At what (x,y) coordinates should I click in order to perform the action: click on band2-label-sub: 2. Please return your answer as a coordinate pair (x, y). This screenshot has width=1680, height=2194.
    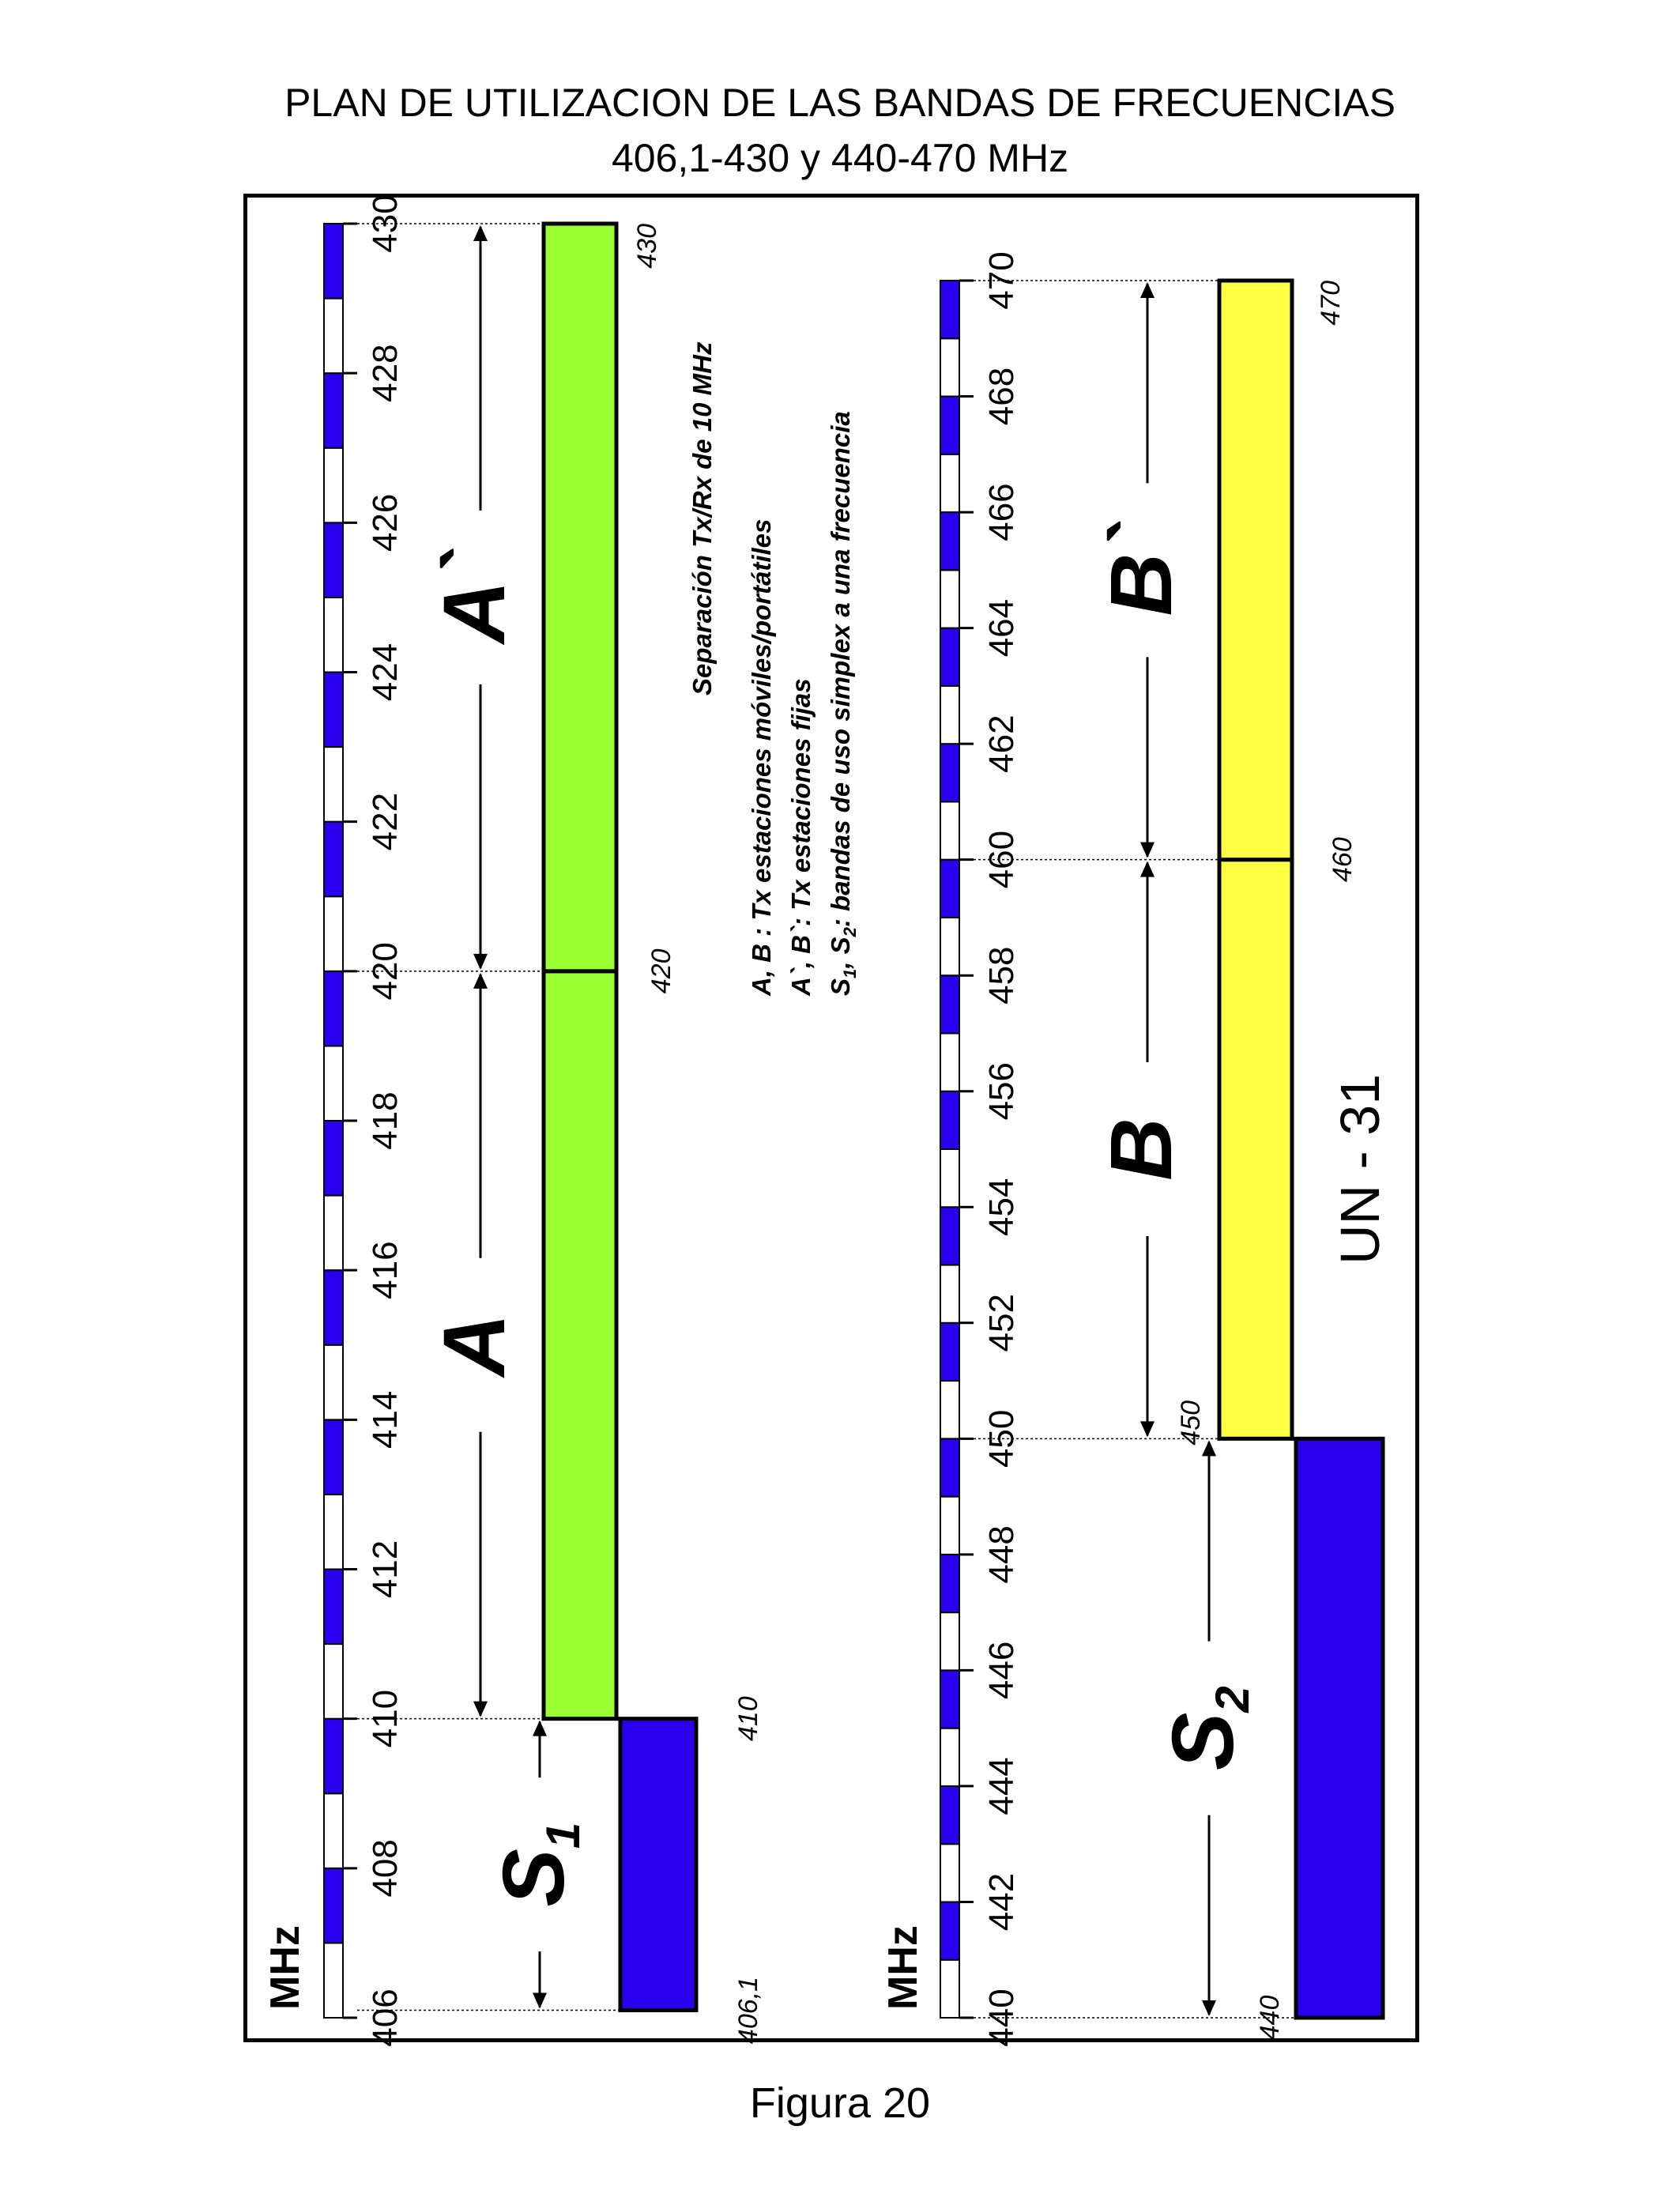
    Looking at the image, I should click on (1232, 1699).